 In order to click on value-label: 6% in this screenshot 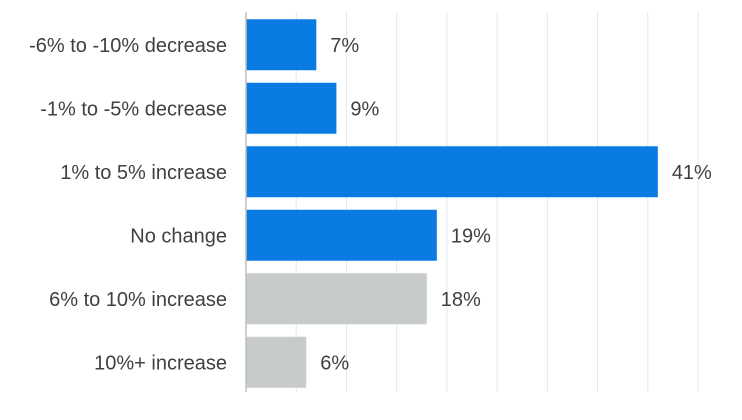, I will do `click(334, 363)`.